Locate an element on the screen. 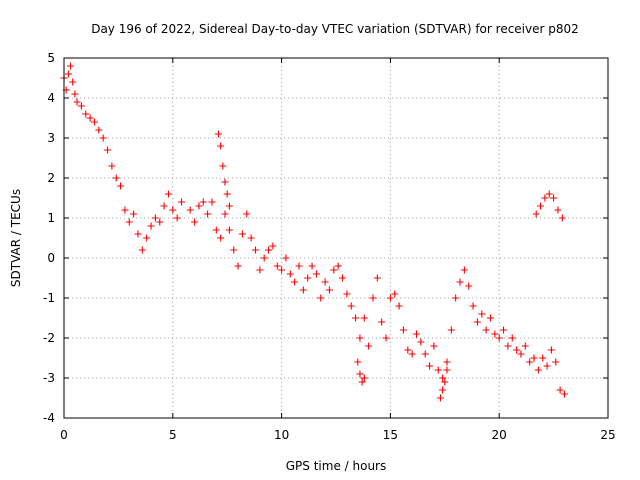  y-tick-label: 0 is located at coordinates (51, 258).